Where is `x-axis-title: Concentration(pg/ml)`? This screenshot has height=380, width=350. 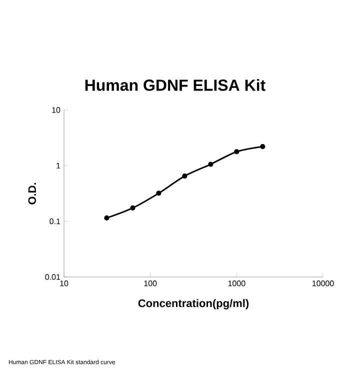
x-axis-title: Concentration(pg/ml) is located at coordinates (193, 304).